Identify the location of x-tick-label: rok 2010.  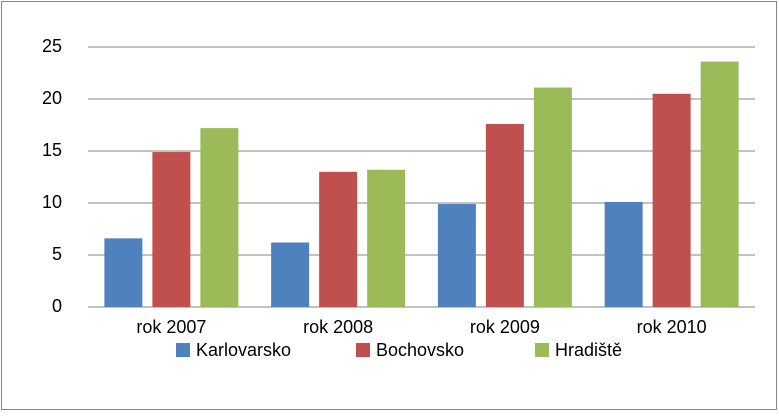
(672, 327).